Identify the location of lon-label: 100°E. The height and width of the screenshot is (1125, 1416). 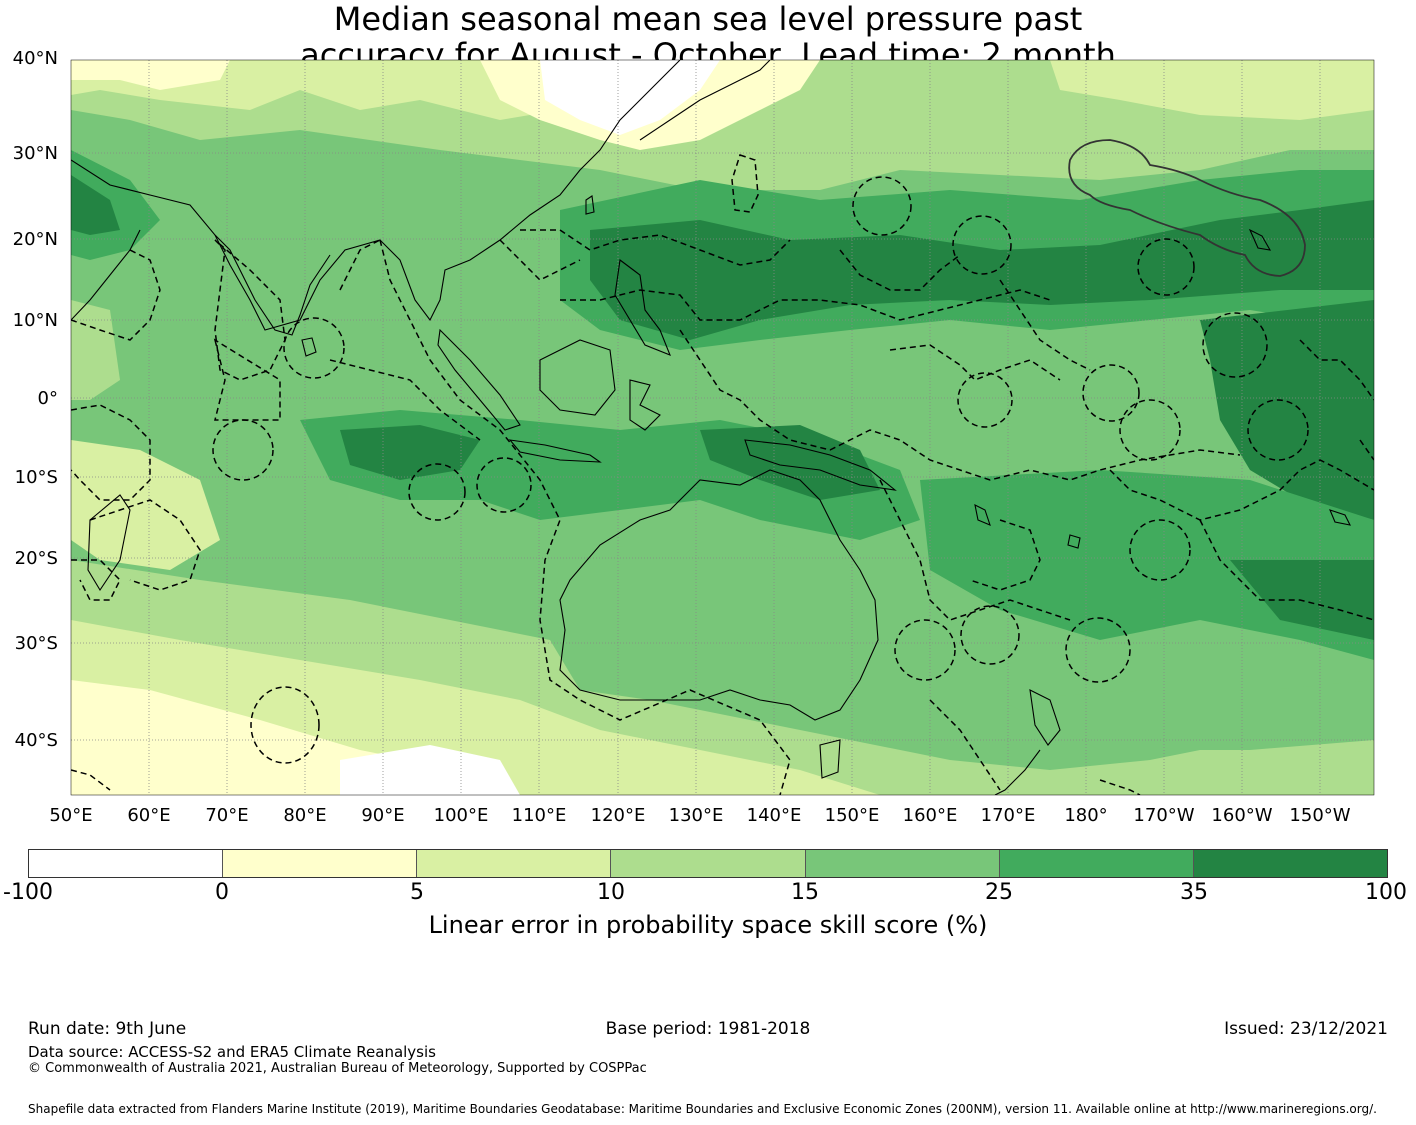
(461, 815).